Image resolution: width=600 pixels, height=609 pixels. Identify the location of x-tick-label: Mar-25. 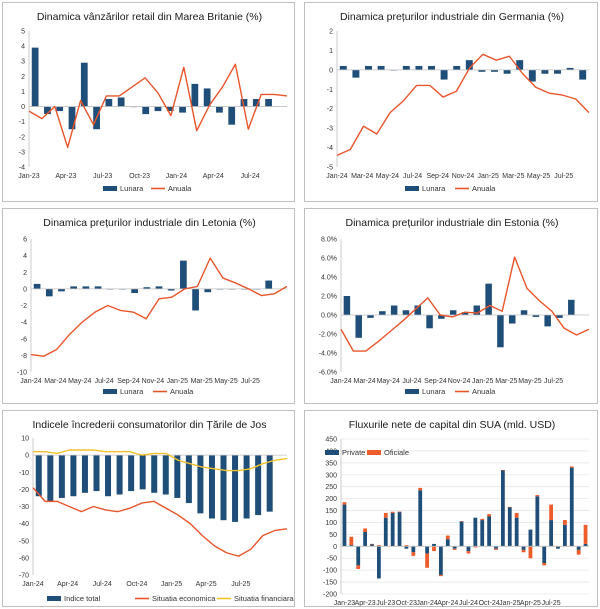
(202, 381).